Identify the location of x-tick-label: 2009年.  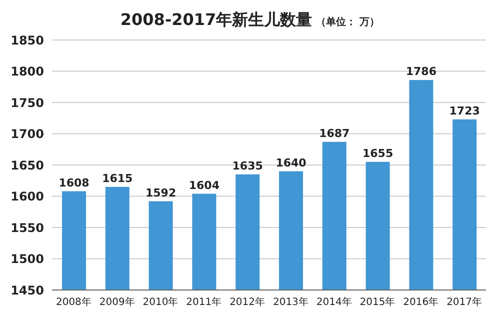
(117, 302).